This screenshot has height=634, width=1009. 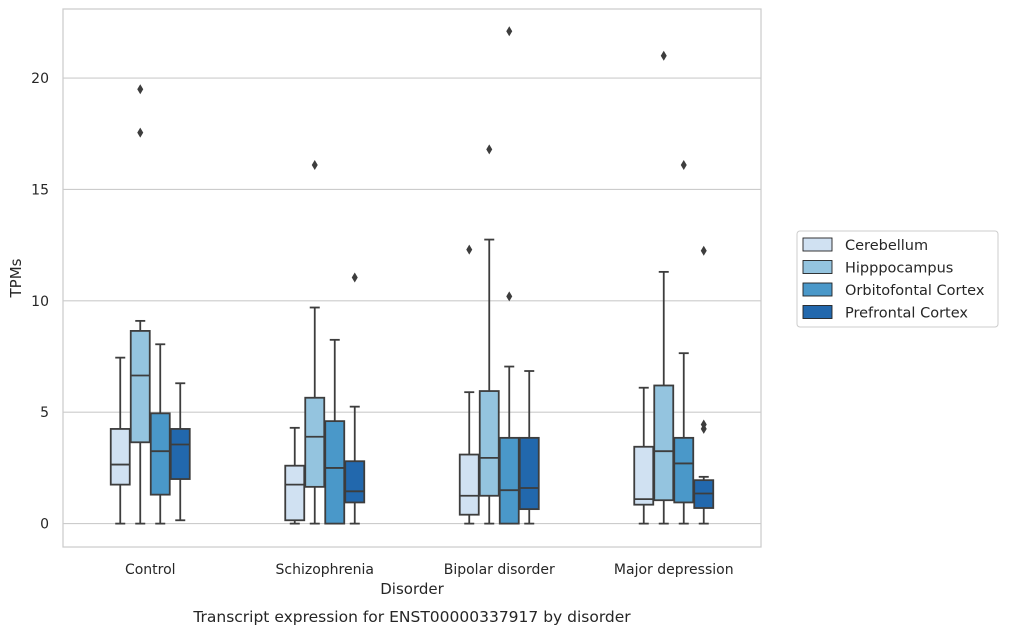 I want to click on y-tick-label-0: 0, so click(x=44, y=525).